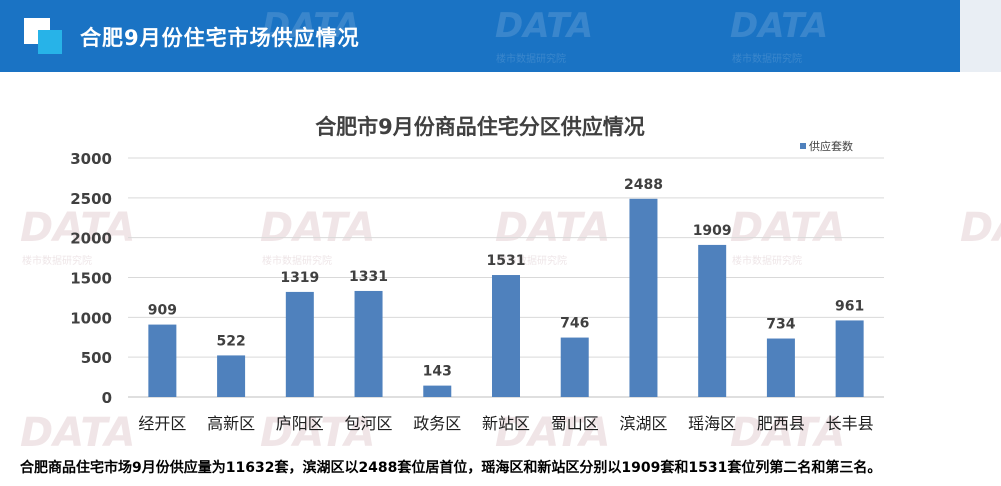 The image size is (1001, 486). I want to click on y-axis: 0 500 1000 1500 2000 2500 3000, so click(91, 278).